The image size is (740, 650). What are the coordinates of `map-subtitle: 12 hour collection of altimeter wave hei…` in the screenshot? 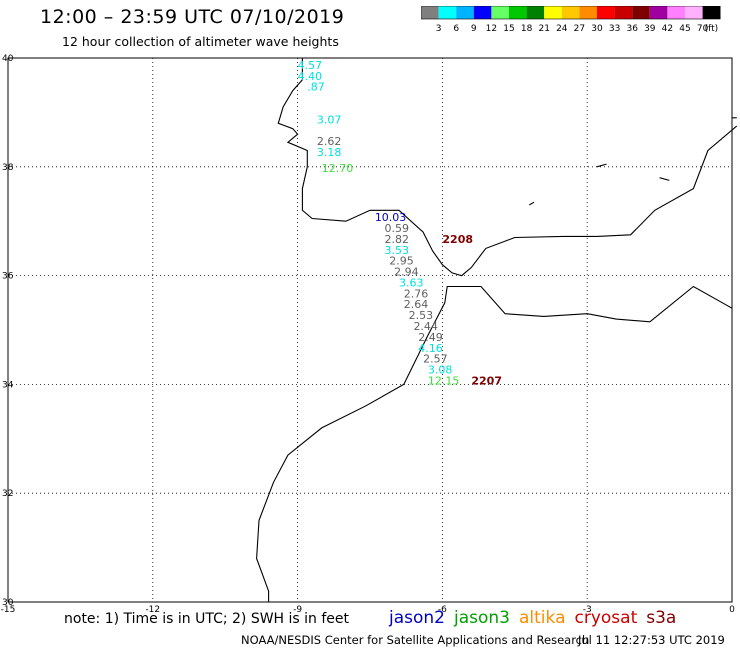 It's located at (200, 41).